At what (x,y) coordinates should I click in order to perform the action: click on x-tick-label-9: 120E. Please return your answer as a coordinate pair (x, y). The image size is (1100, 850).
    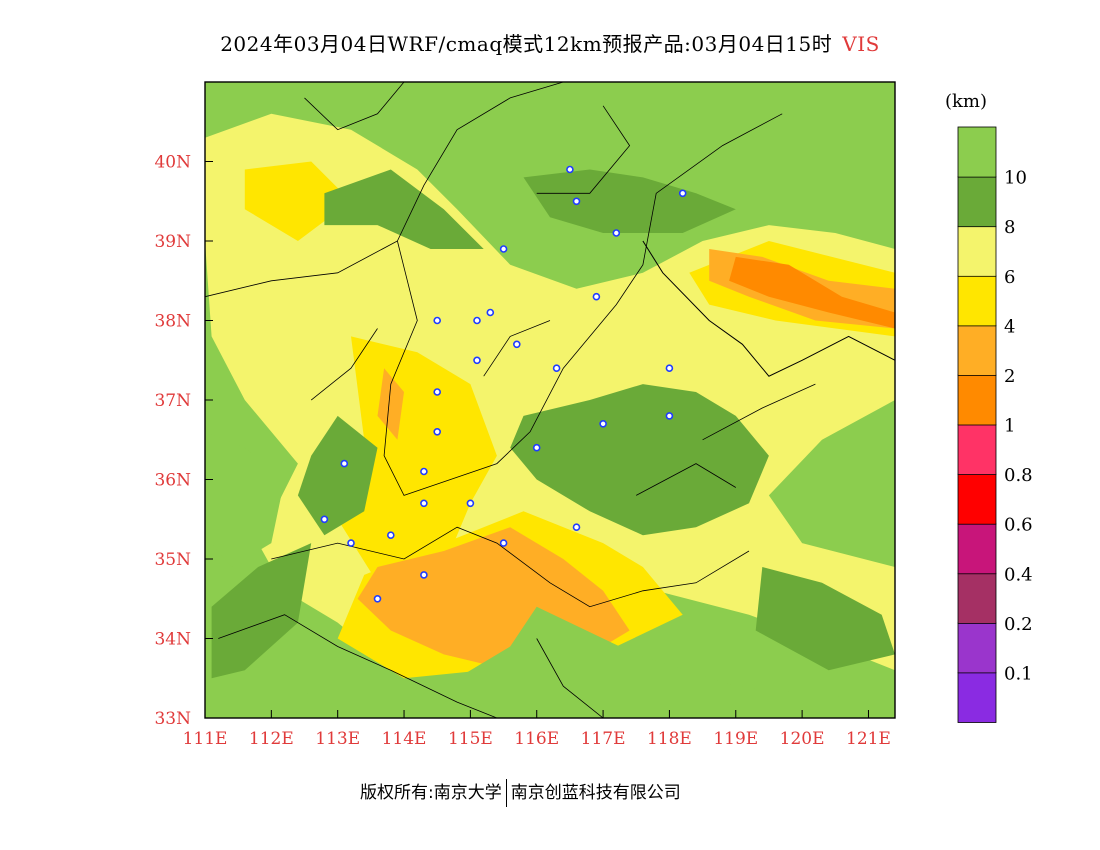
    Looking at the image, I should click on (802, 739).